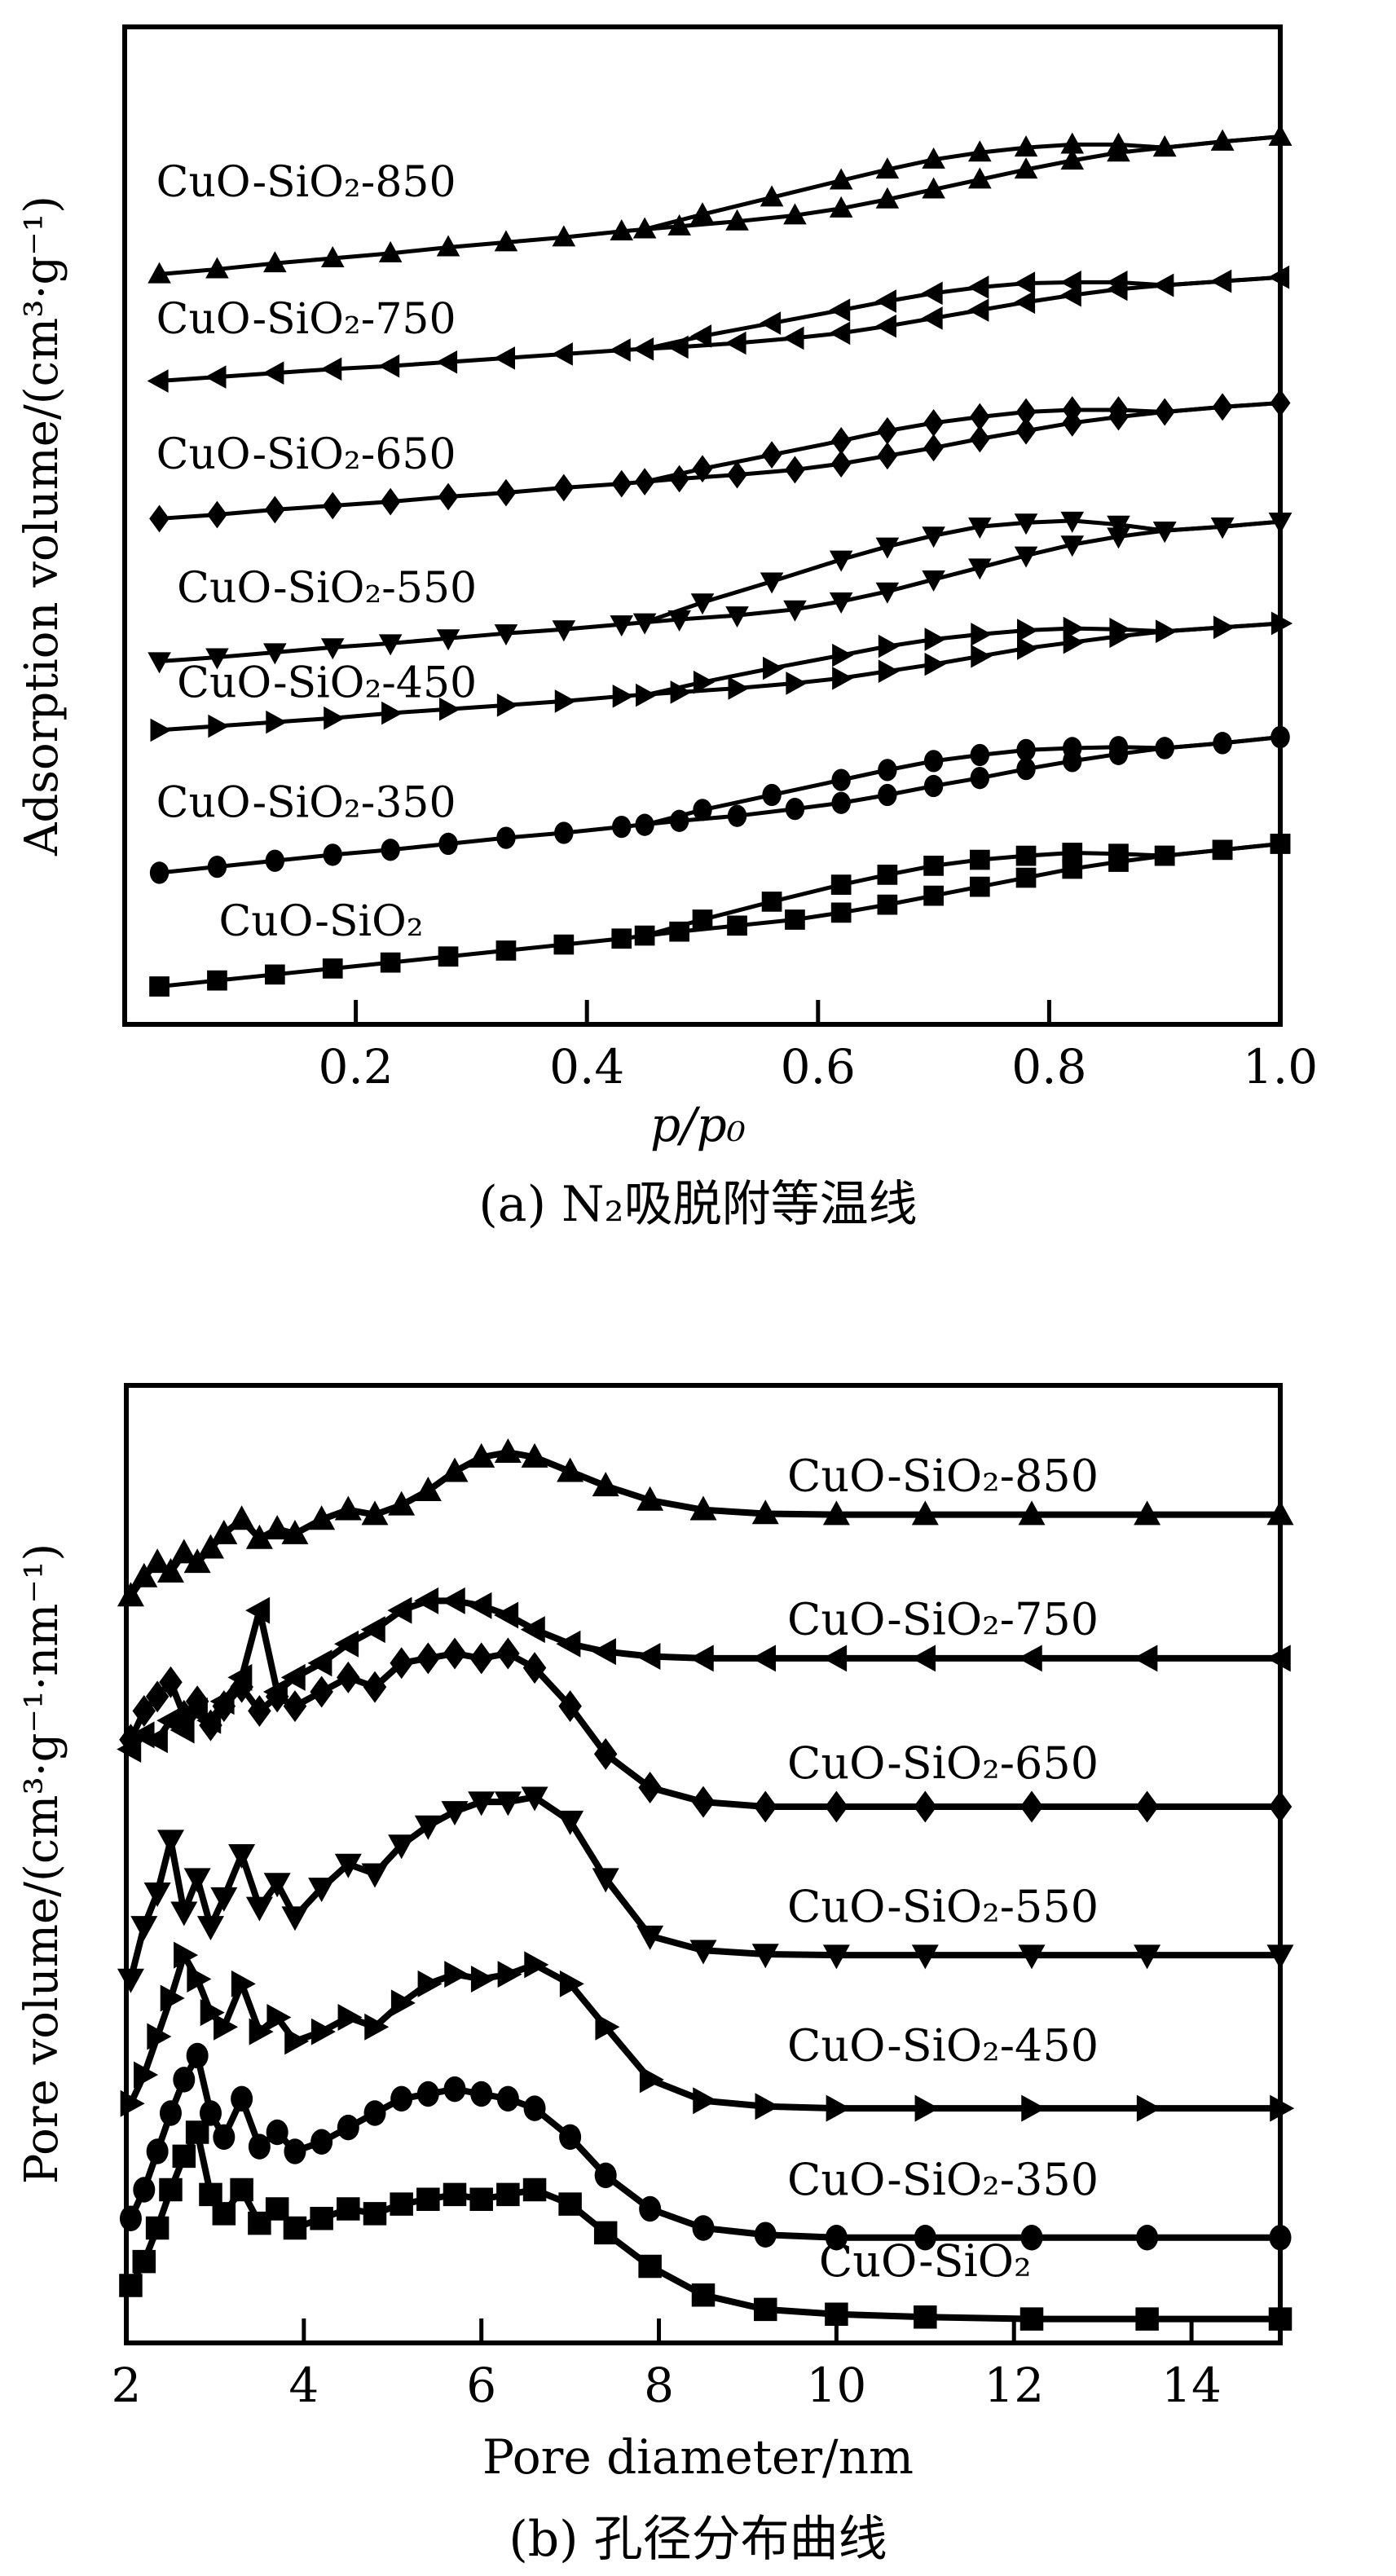 This screenshot has width=1396, height=2576. What do you see at coordinates (698, 2457) in the screenshot?
I see `x-axis-label-pore-diameter: Pore diameter/nm` at bounding box center [698, 2457].